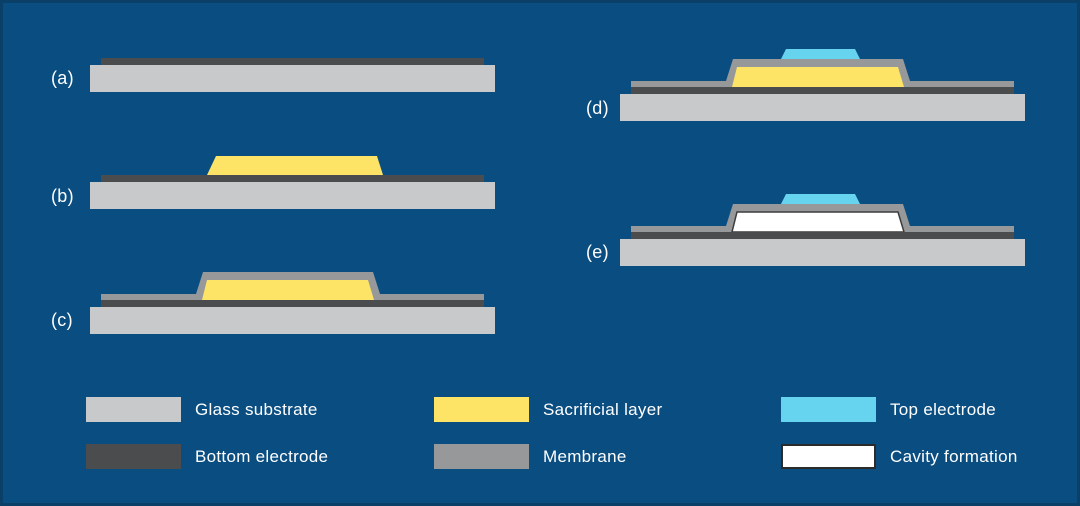  What do you see at coordinates (256, 409) in the screenshot?
I see `legend-label: Glass substrate` at bounding box center [256, 409].